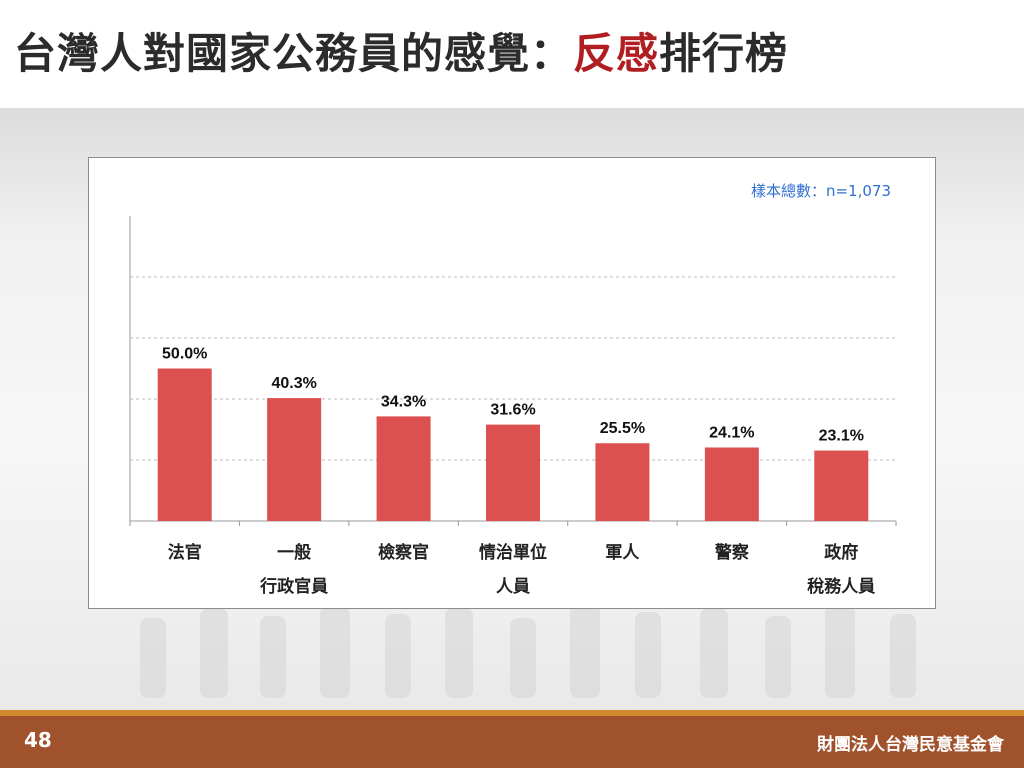 This screenshot has width=1024, height=768. I want to click on crowd-silhouette-watermark, so click(528, 651).